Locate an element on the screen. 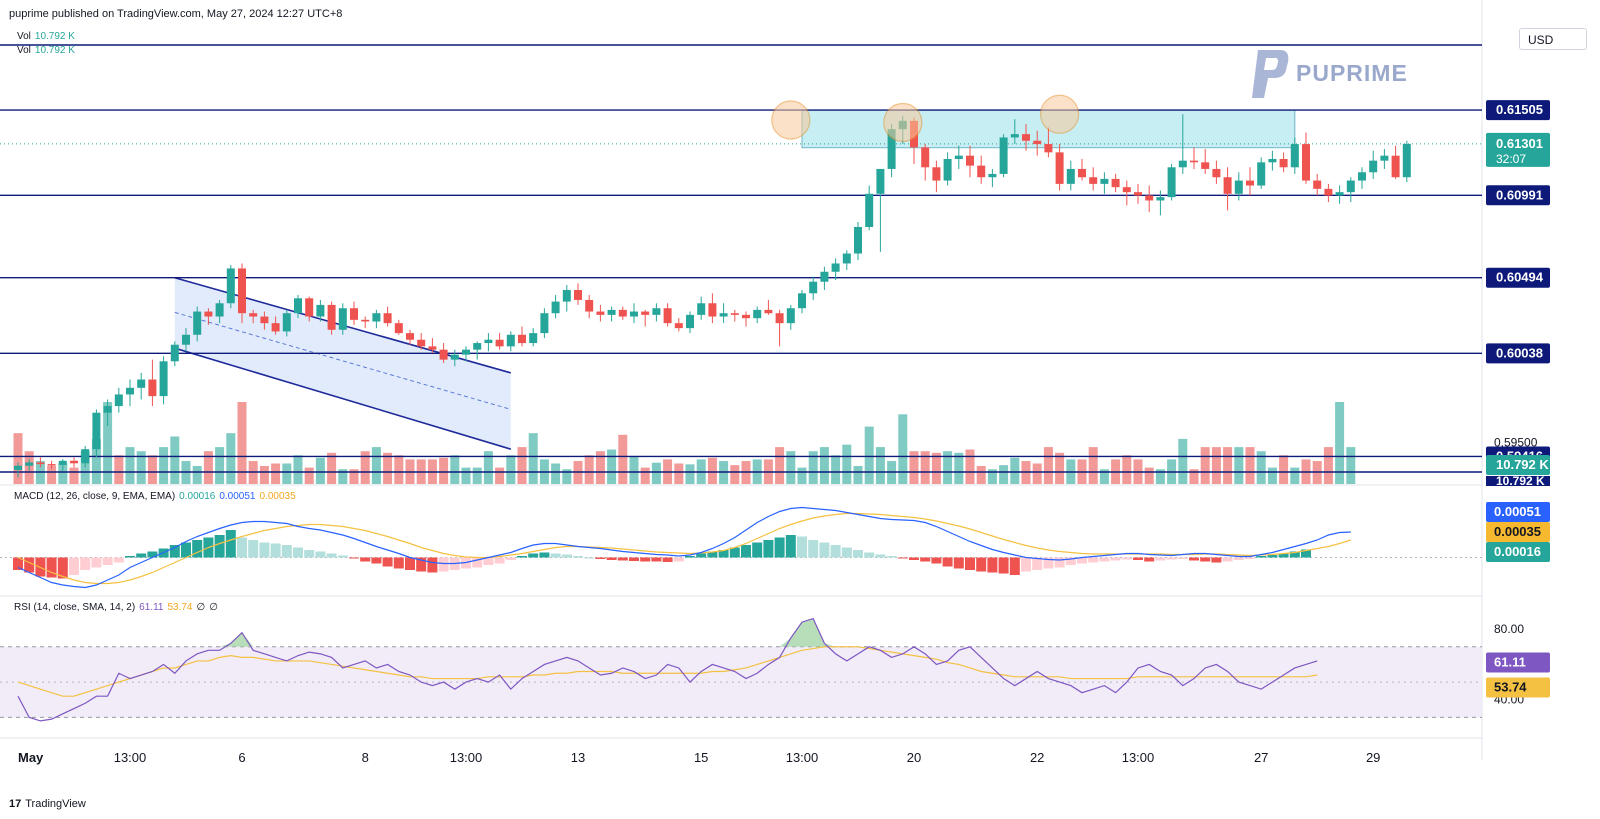  time-axis-label: 27 is located at coordinates (1261, 757).